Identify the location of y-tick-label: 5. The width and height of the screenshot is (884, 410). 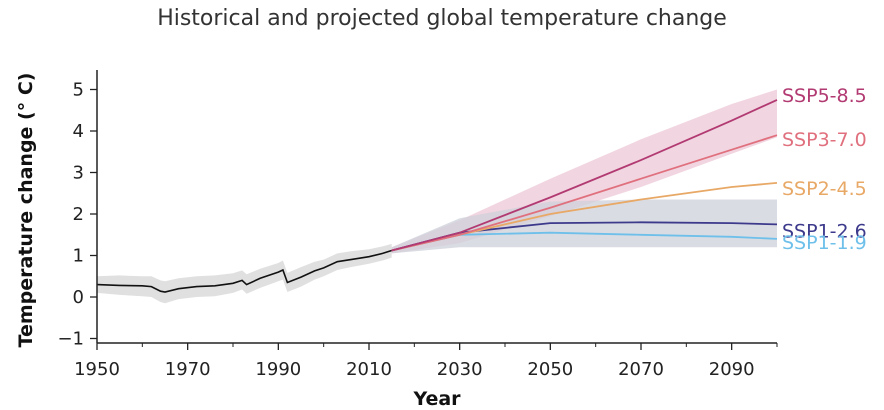
(78, 90).